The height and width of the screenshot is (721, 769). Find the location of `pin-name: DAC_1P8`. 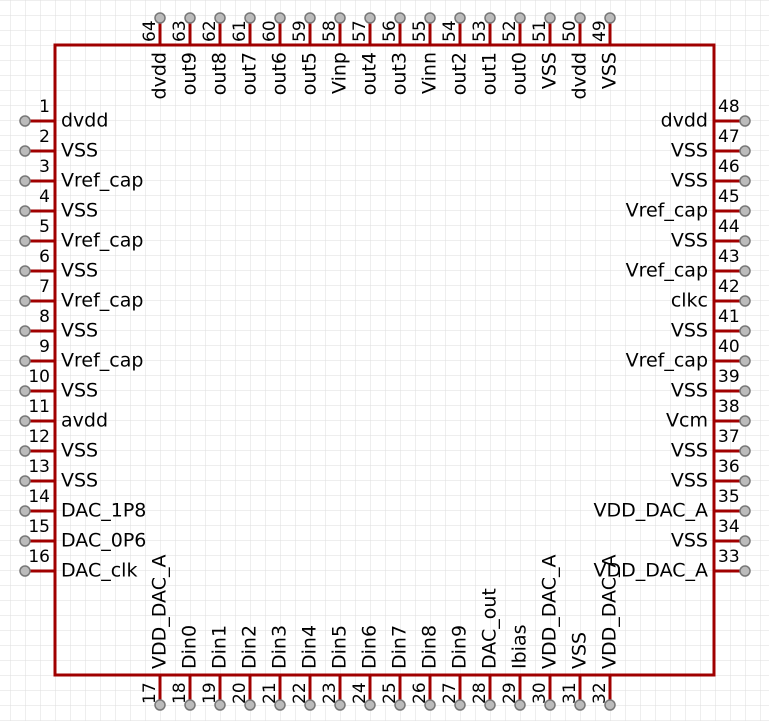

pin-name: DAC_1P8 is located at coordinates (103, 511).